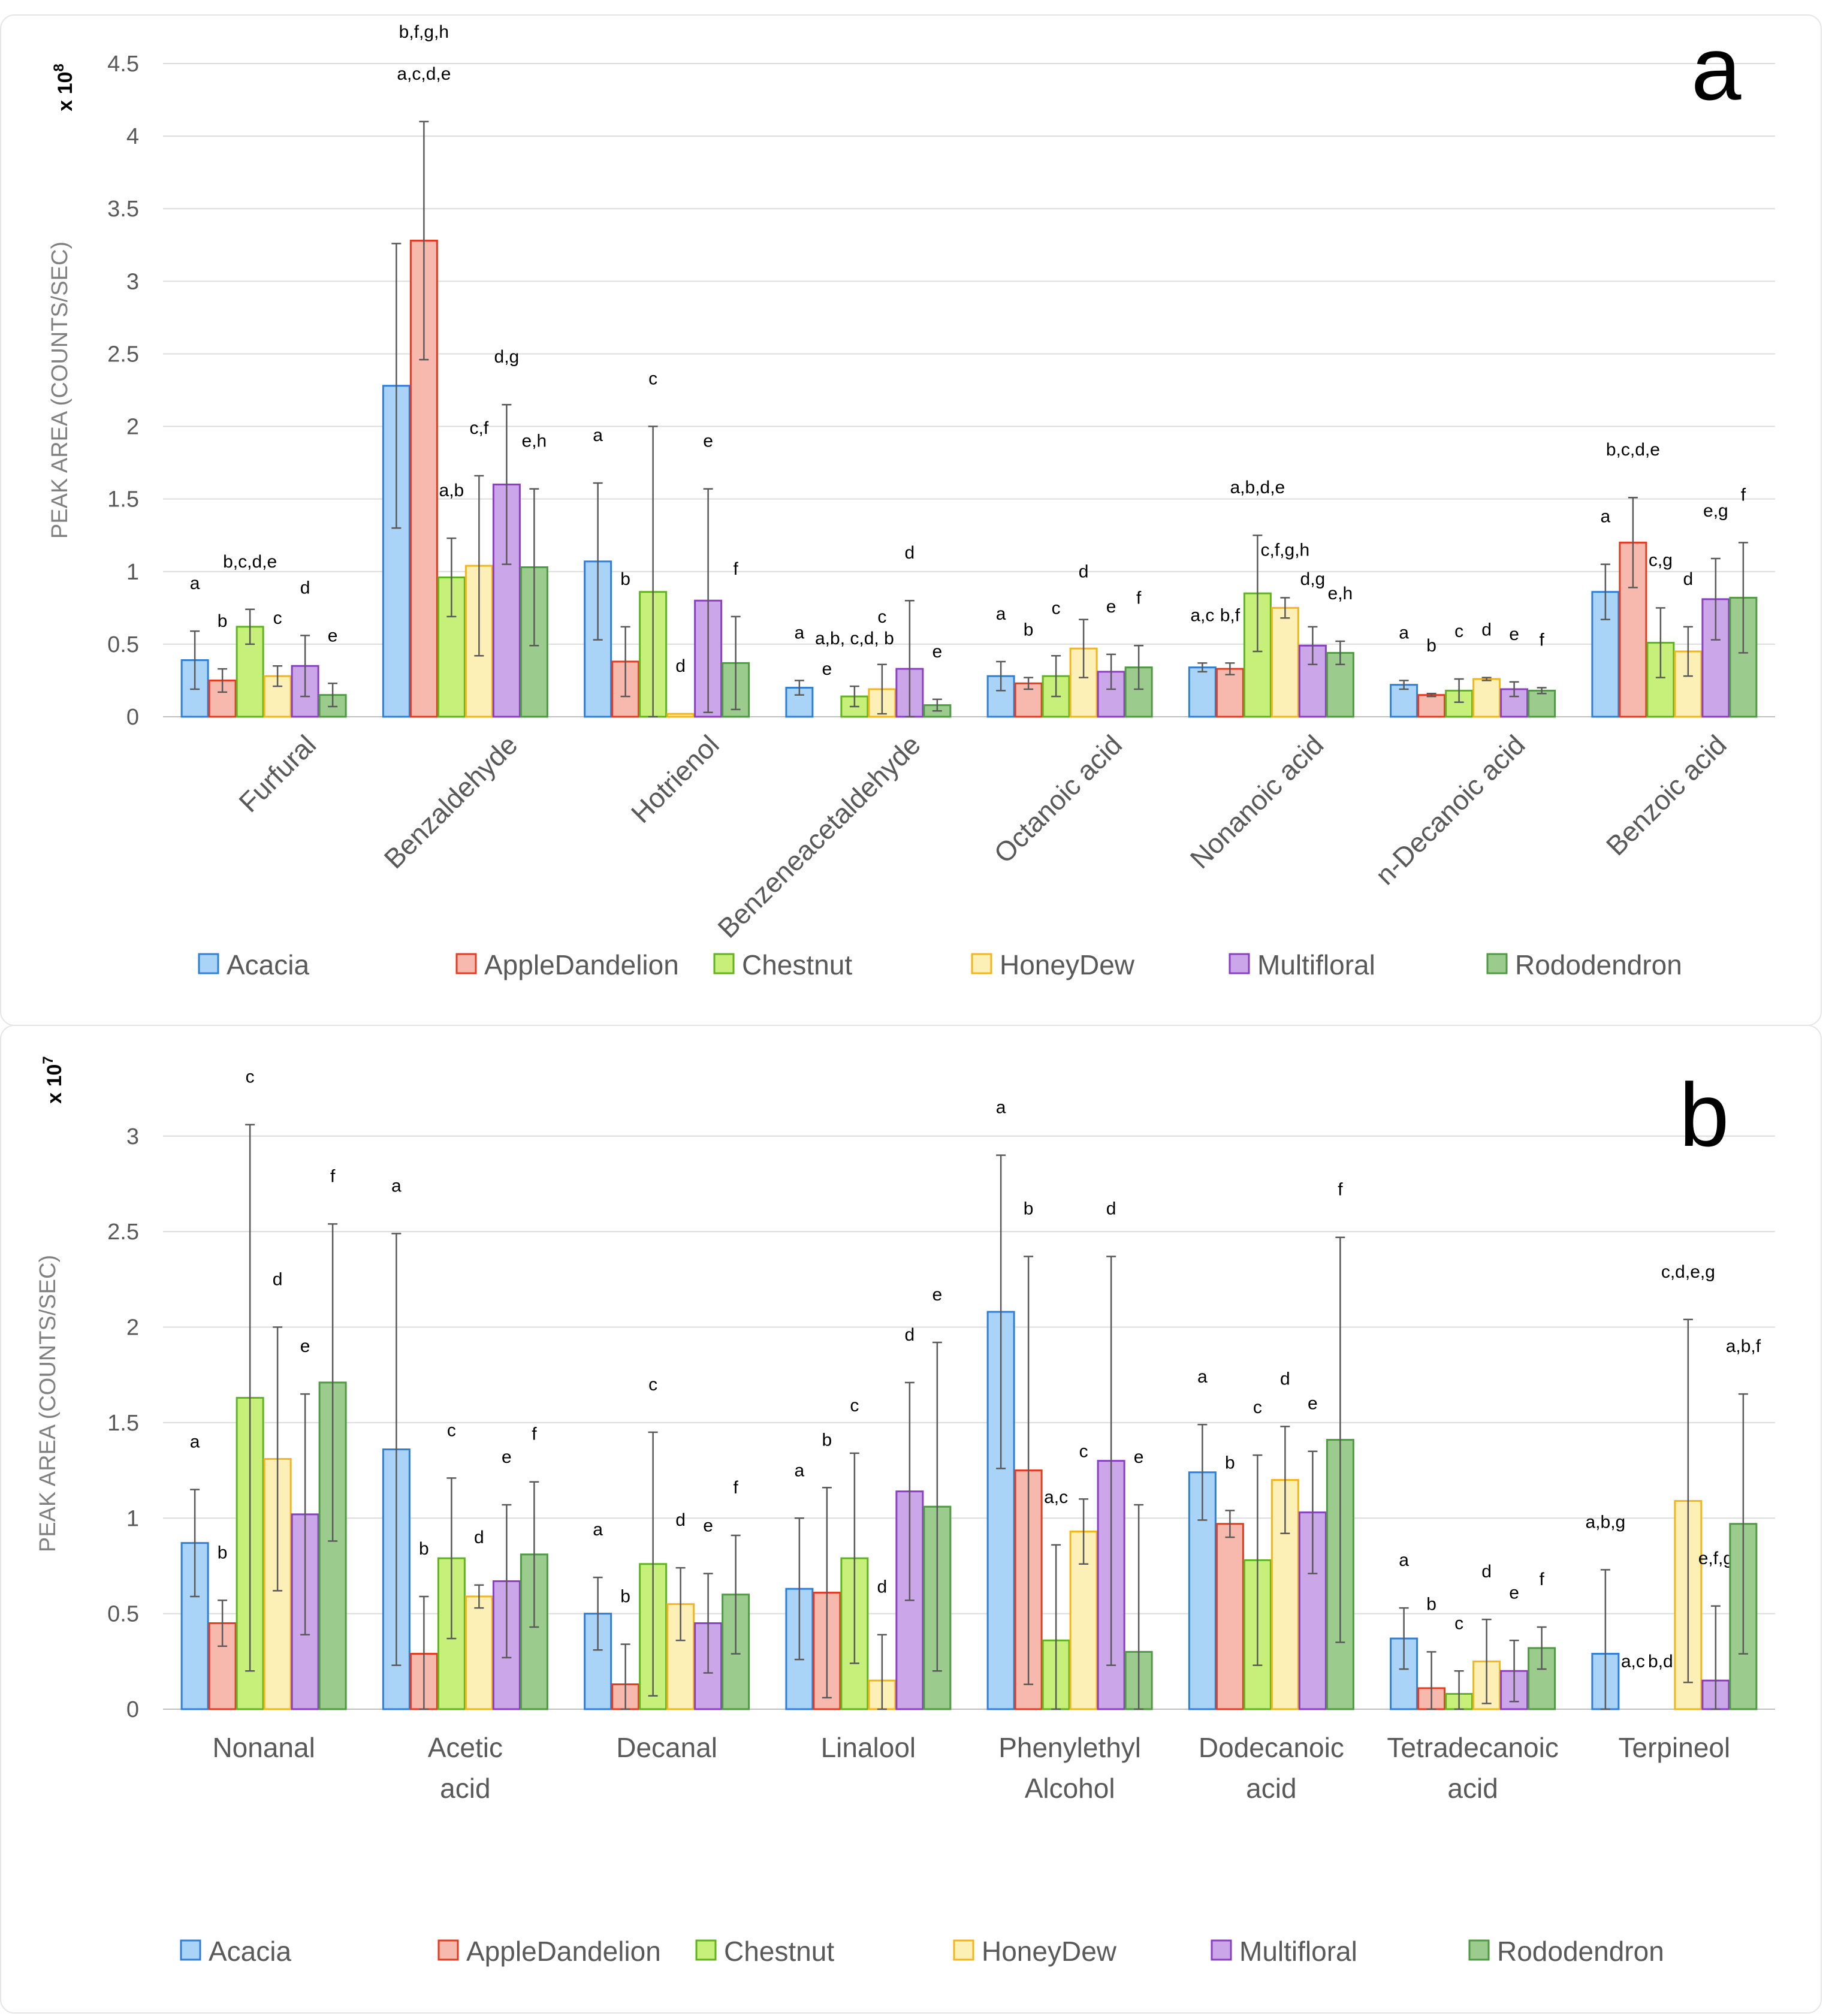  Describe the element at coordinates (64, 87) in the screenshot. I see `chart-a-multiplier: x 108` at that location.